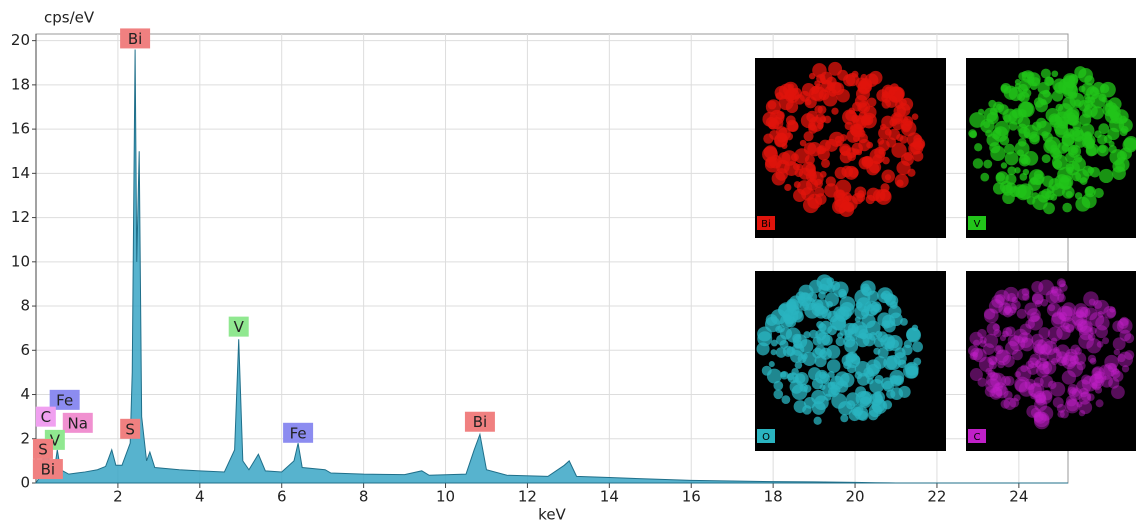 This screenshot has width=1136, height=529. I want to click on x-tick-label: 16, so click(691, 497).